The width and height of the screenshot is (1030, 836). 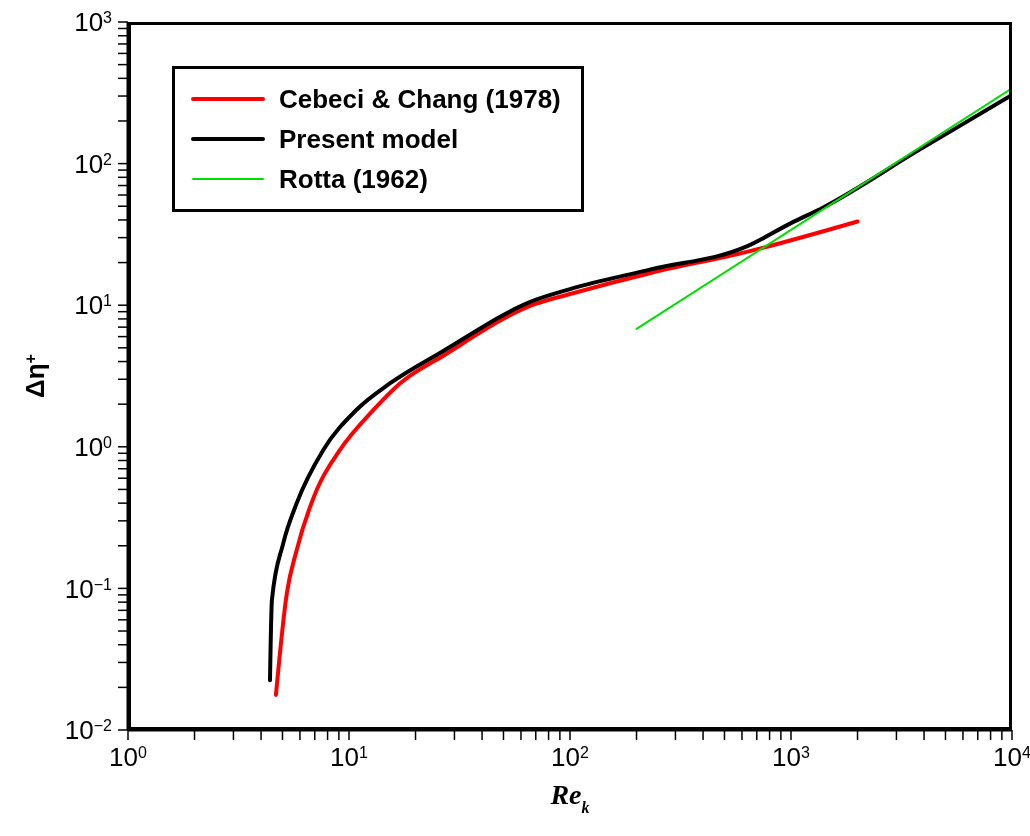 What do you see at coordinates (353, 179) in the screenshot?
I see `legend-label: Rotta (1962)` at bounding box center [353, 179].